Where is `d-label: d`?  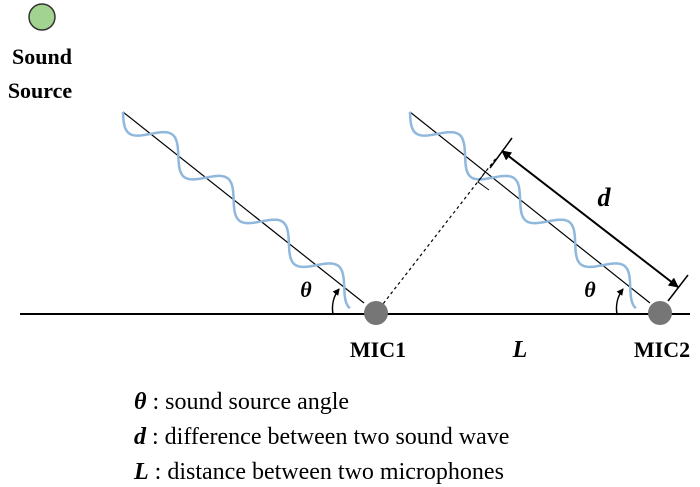 d-label: d is located at coordinates (605, 197).